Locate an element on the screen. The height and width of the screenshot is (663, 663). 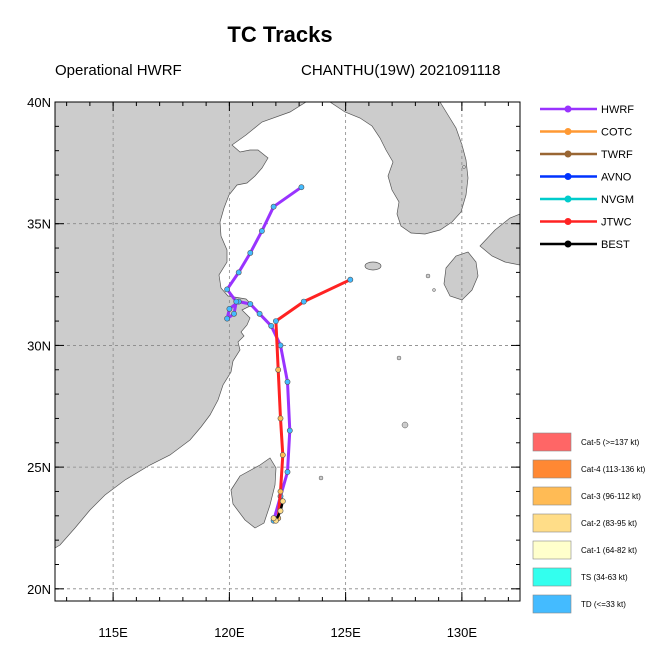
legend-label: BEST is located at coordinates (615, 245).